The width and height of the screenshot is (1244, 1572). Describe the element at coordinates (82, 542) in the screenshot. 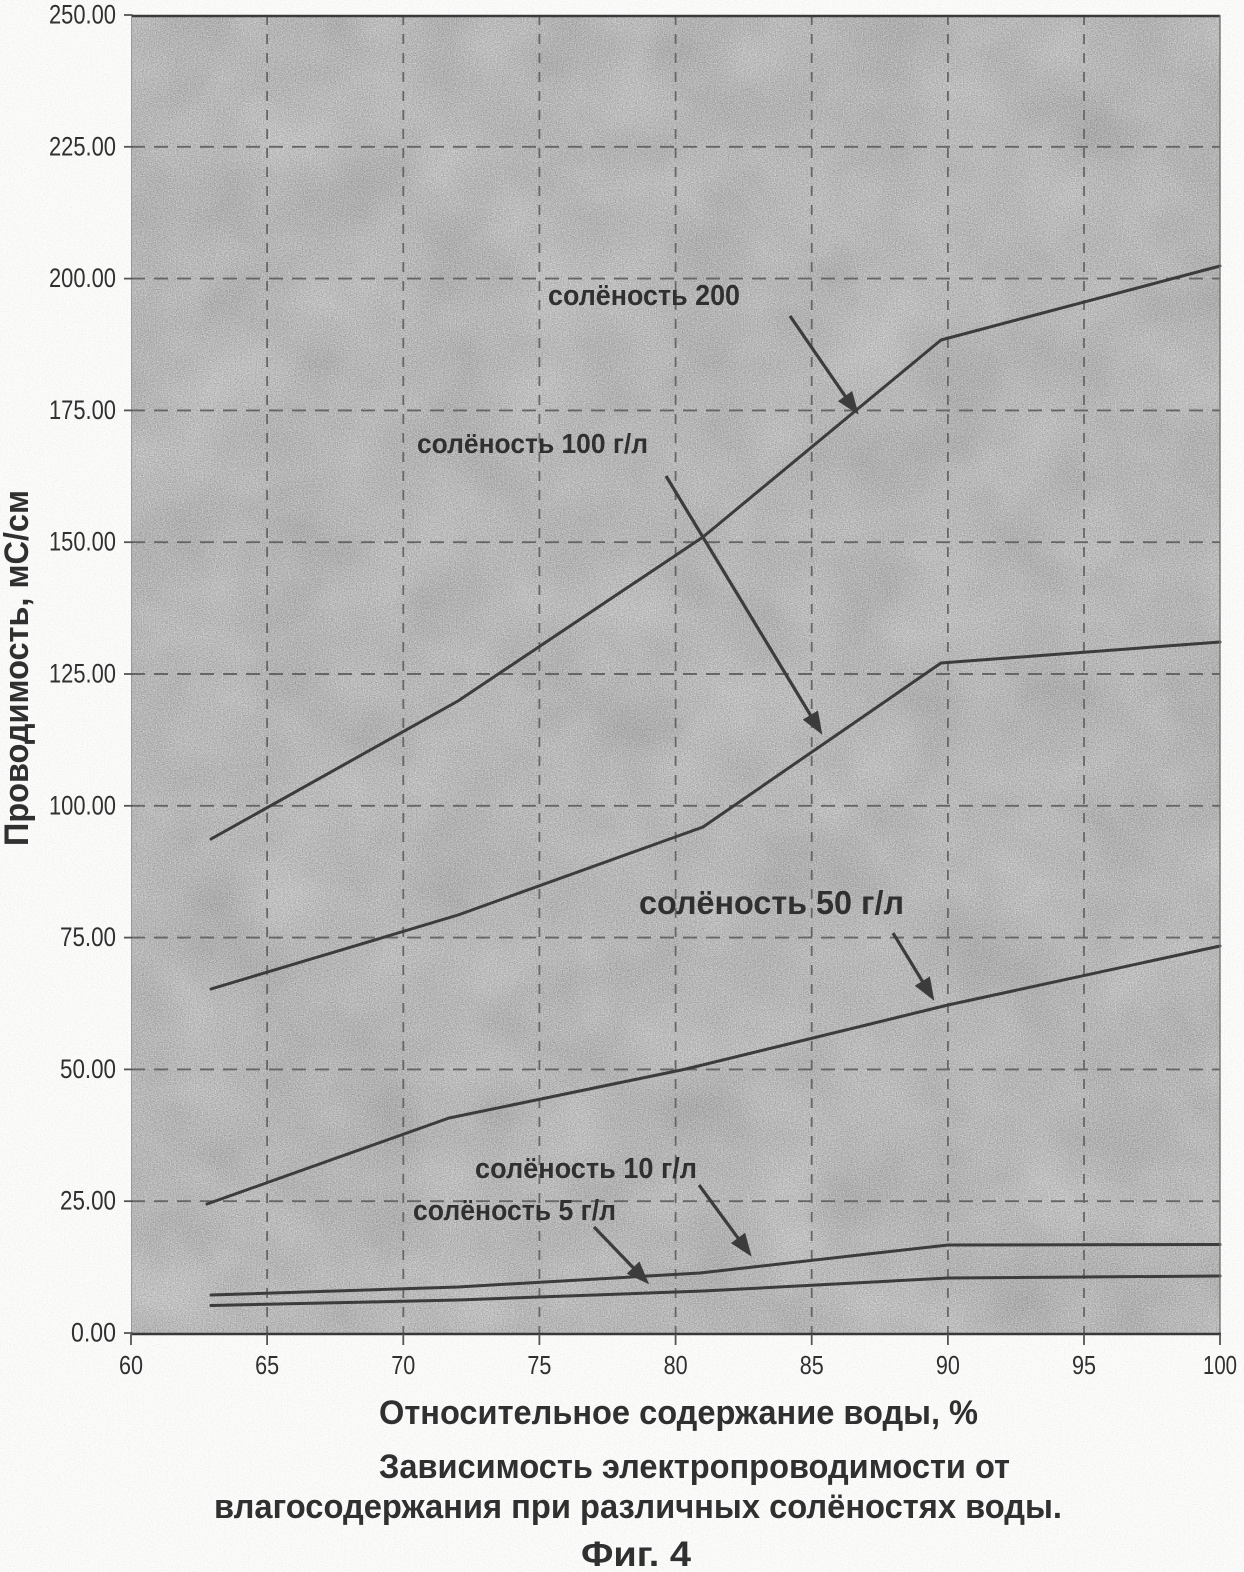

I see `svg-text: 150.00` at that location.